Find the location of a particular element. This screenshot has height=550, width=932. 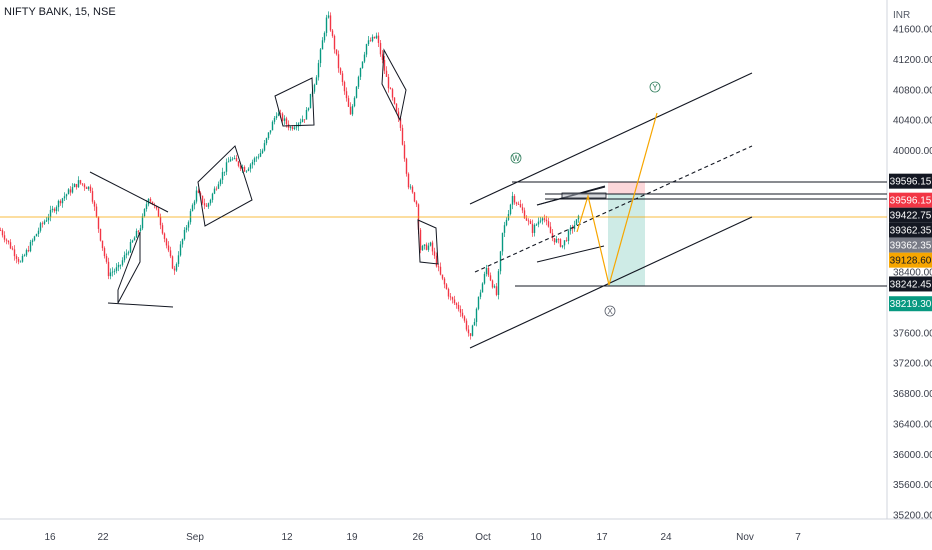

x-tick-label: 7 is located at coordinates (798, 537).